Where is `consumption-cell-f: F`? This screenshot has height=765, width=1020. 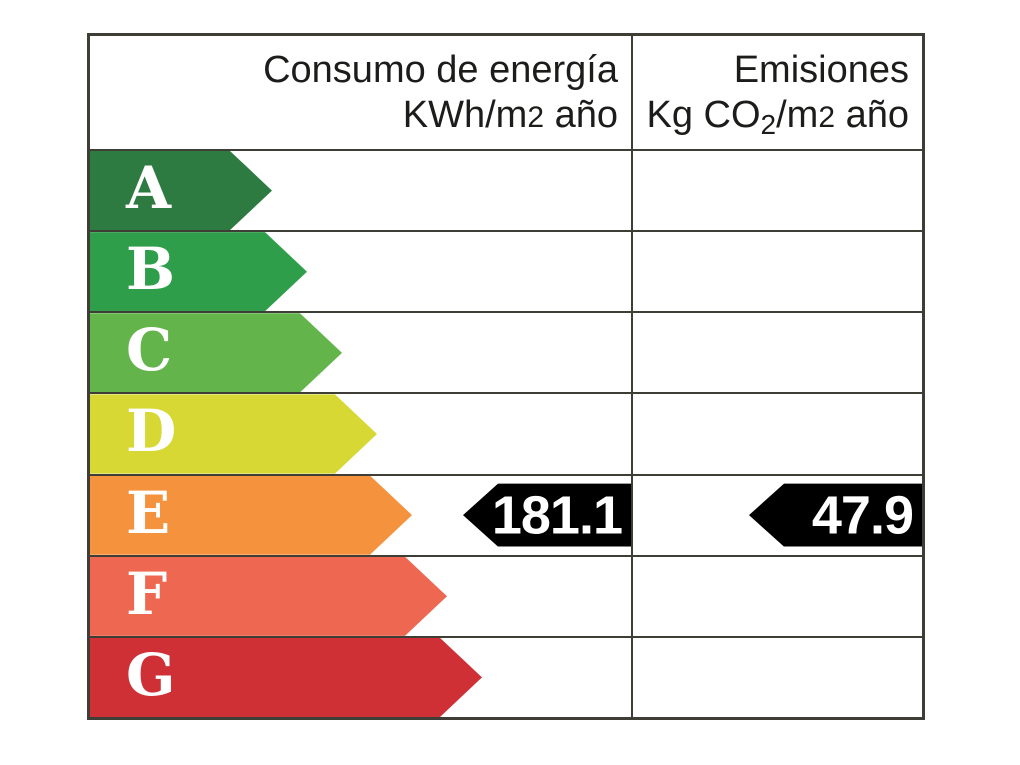
consumption-cell-f: F is located at coordinates (361, 596).